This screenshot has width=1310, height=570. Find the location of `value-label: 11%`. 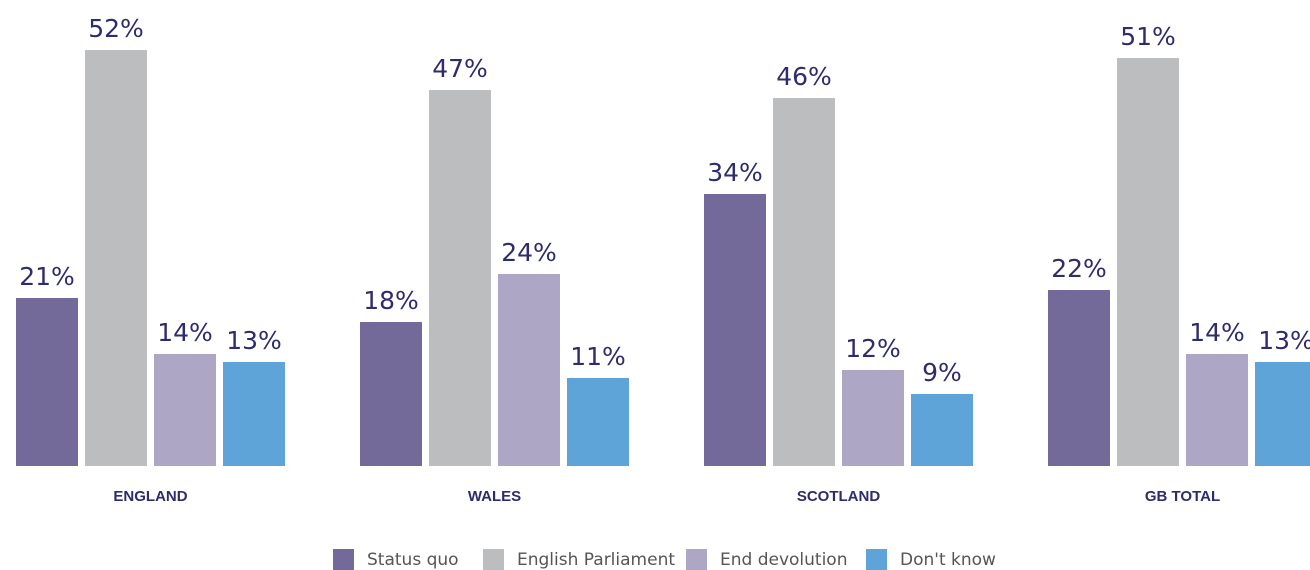

value-label: 11% is located at coordinates (598, 356).